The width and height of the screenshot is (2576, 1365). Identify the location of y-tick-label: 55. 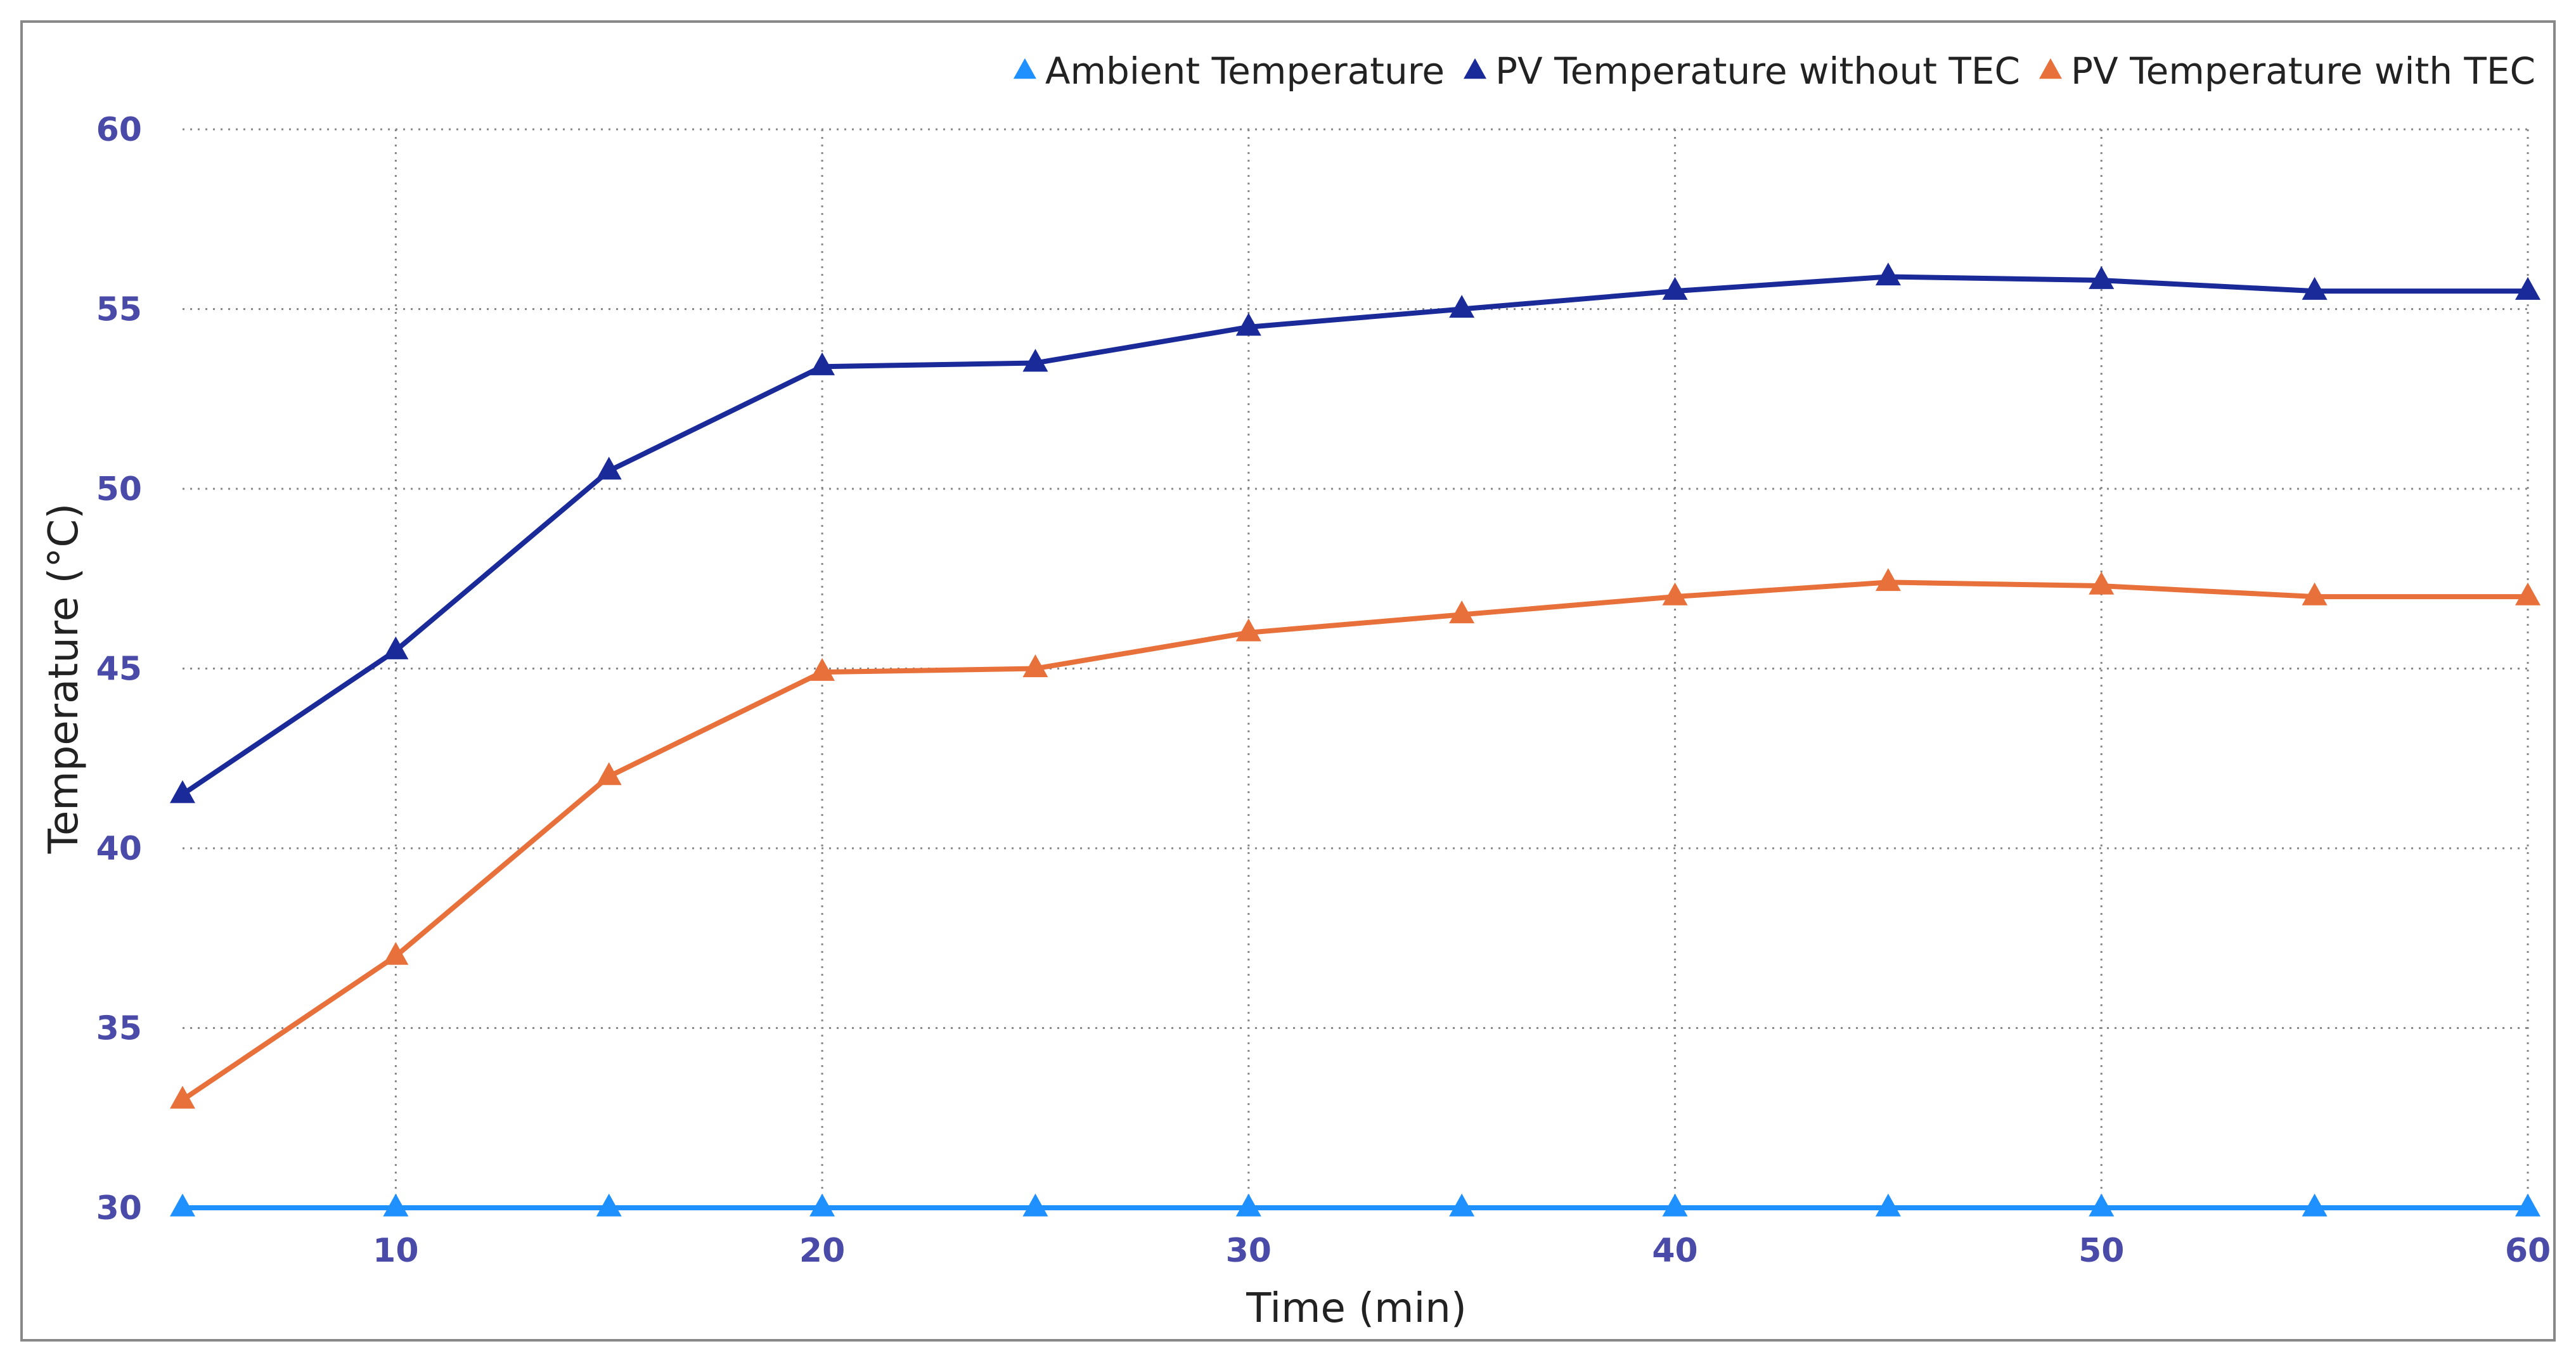
(119, 310).